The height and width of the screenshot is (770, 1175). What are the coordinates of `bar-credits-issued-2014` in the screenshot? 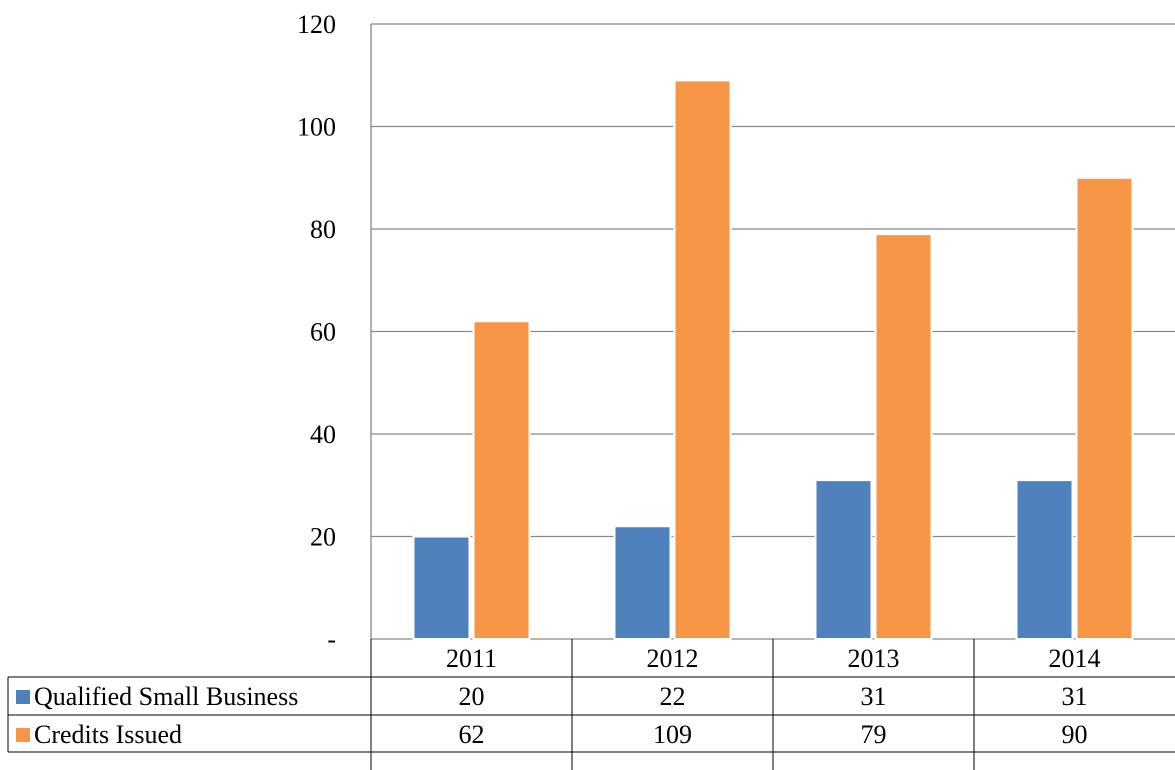 It's located at (1104, 408).